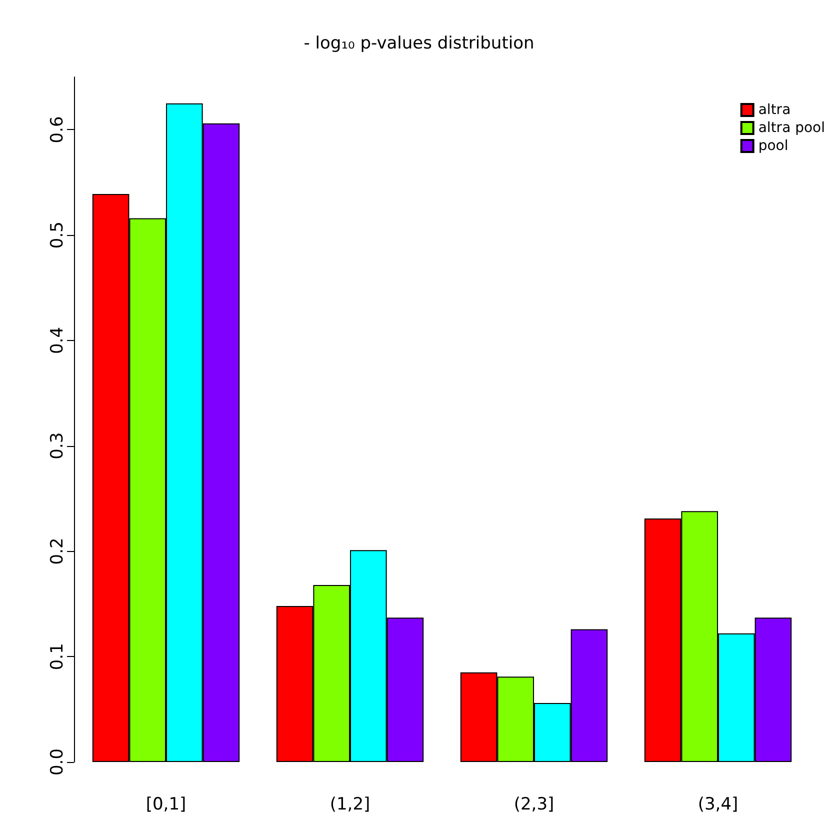 The height and width of the screenshot is (836, 838). Describe the element at coordinates (58, 656) in the screenshot. I see `y-tick-label: 0.1` at that location.